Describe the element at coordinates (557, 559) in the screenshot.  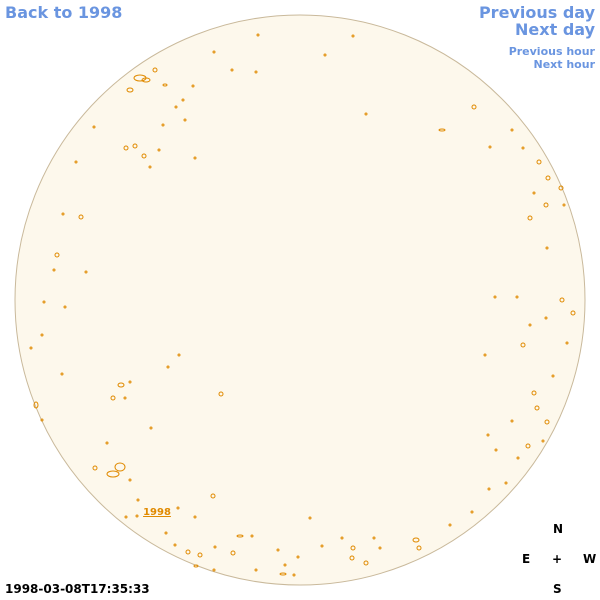
I see `compass-center: +` at that location.